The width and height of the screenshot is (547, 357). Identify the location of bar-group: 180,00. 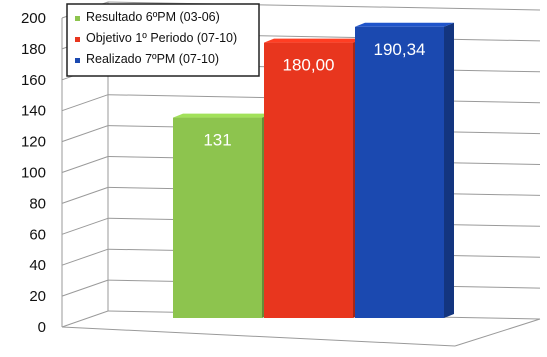
(313, 178).